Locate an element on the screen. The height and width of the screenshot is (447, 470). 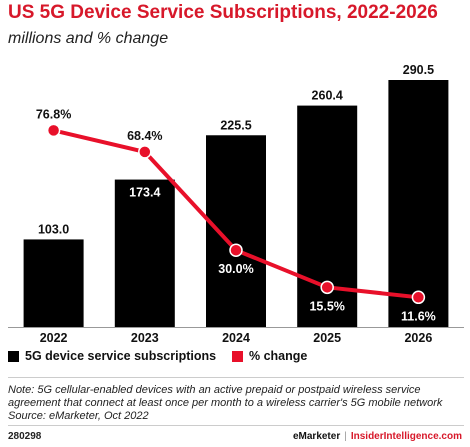
brand-credit: eMarketer | InsiderIntelligence.com is located at coordinates (377, 436).